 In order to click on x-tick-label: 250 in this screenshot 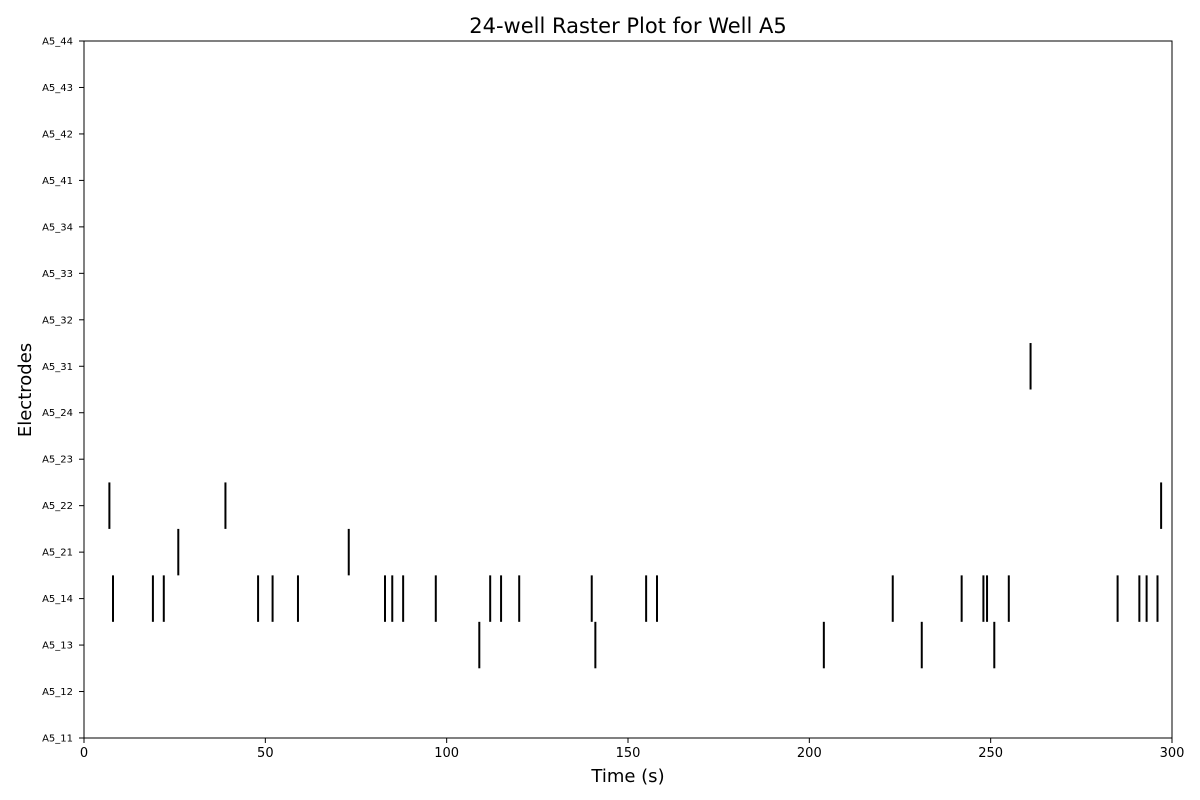, I will do `click(990, 753)`.